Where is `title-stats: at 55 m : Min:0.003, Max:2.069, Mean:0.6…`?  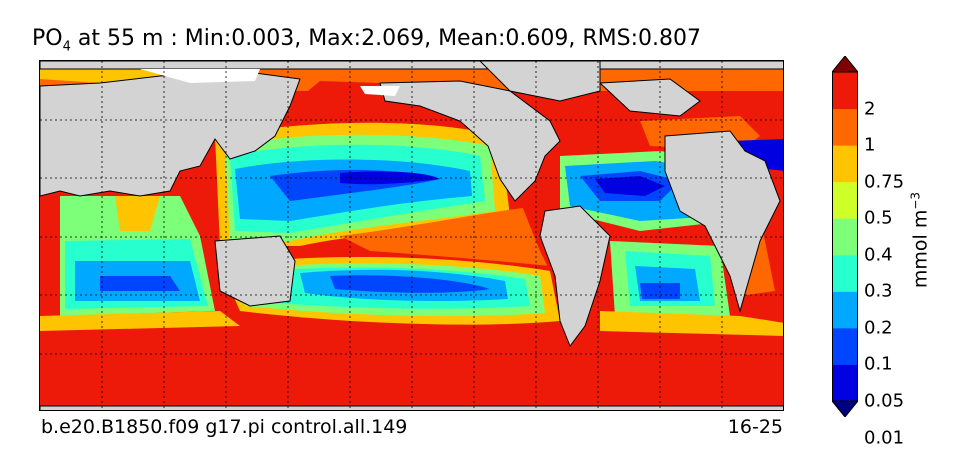
title-stats: at 55 m : Min:0.003, Max:2.069, Mean:0.6… is located at coordinates (386, 38).